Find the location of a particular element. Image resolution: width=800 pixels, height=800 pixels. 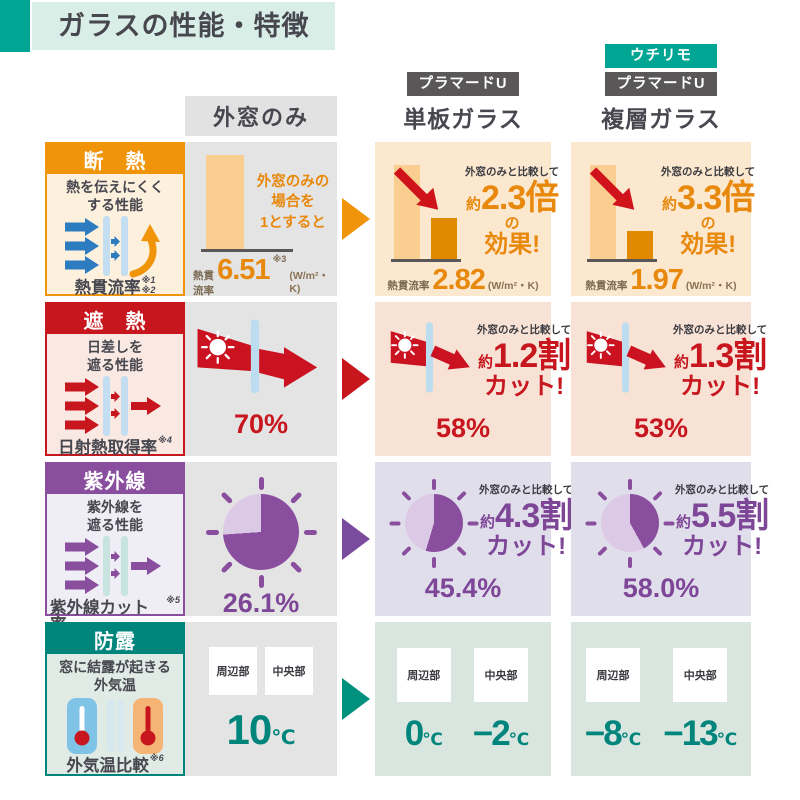

feature-body-dew: 窓に結露が起きる 外気温 外気温比較 ※6 is located at coordinates (115, 717).